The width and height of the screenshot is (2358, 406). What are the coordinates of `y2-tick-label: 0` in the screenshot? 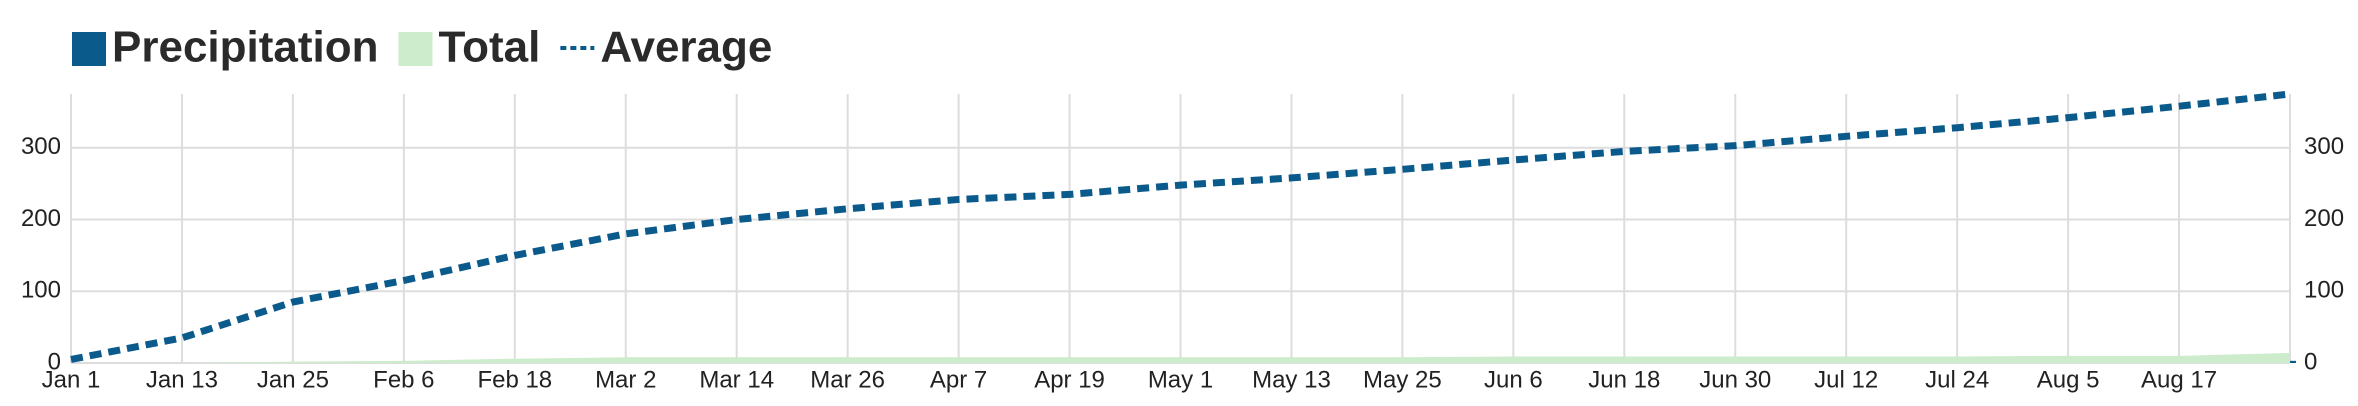 It's located at (2310, 361).